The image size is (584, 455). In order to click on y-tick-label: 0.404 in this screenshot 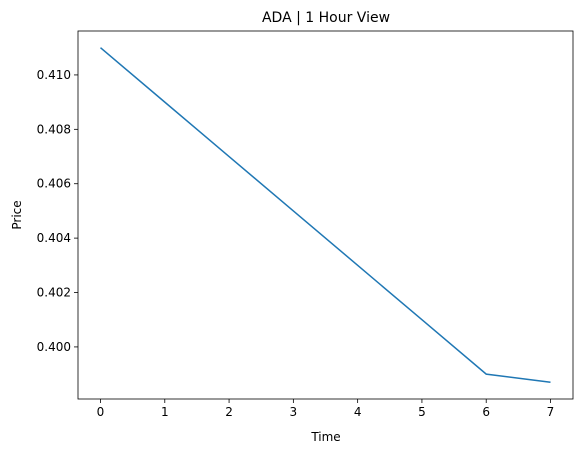, I will do `click(54, 238)`.